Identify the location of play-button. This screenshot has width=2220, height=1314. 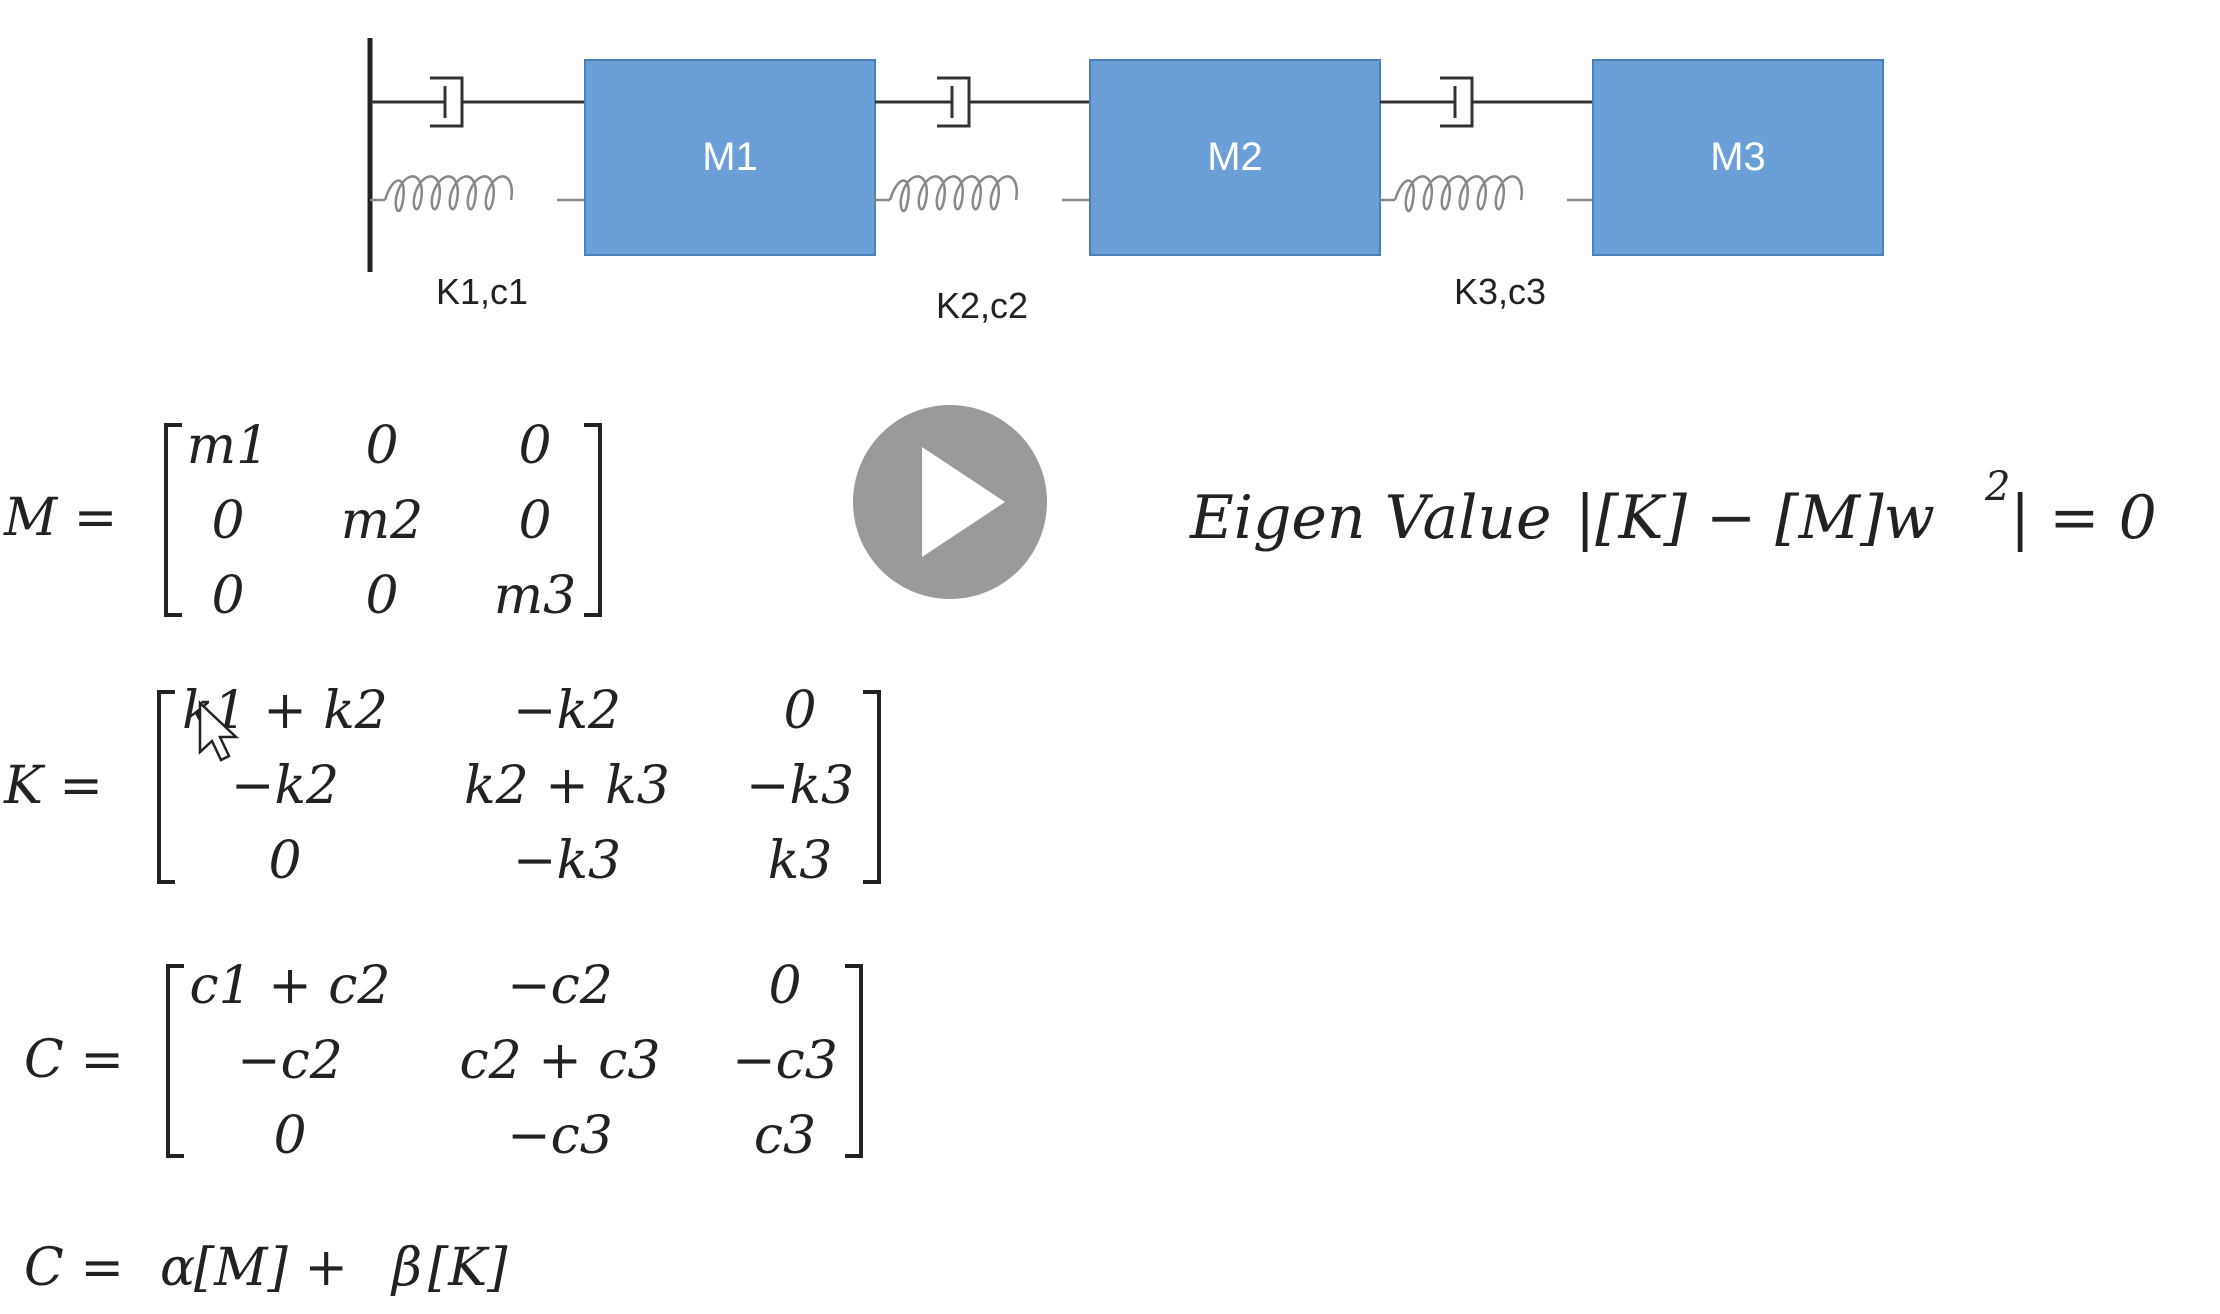
(950, 502).